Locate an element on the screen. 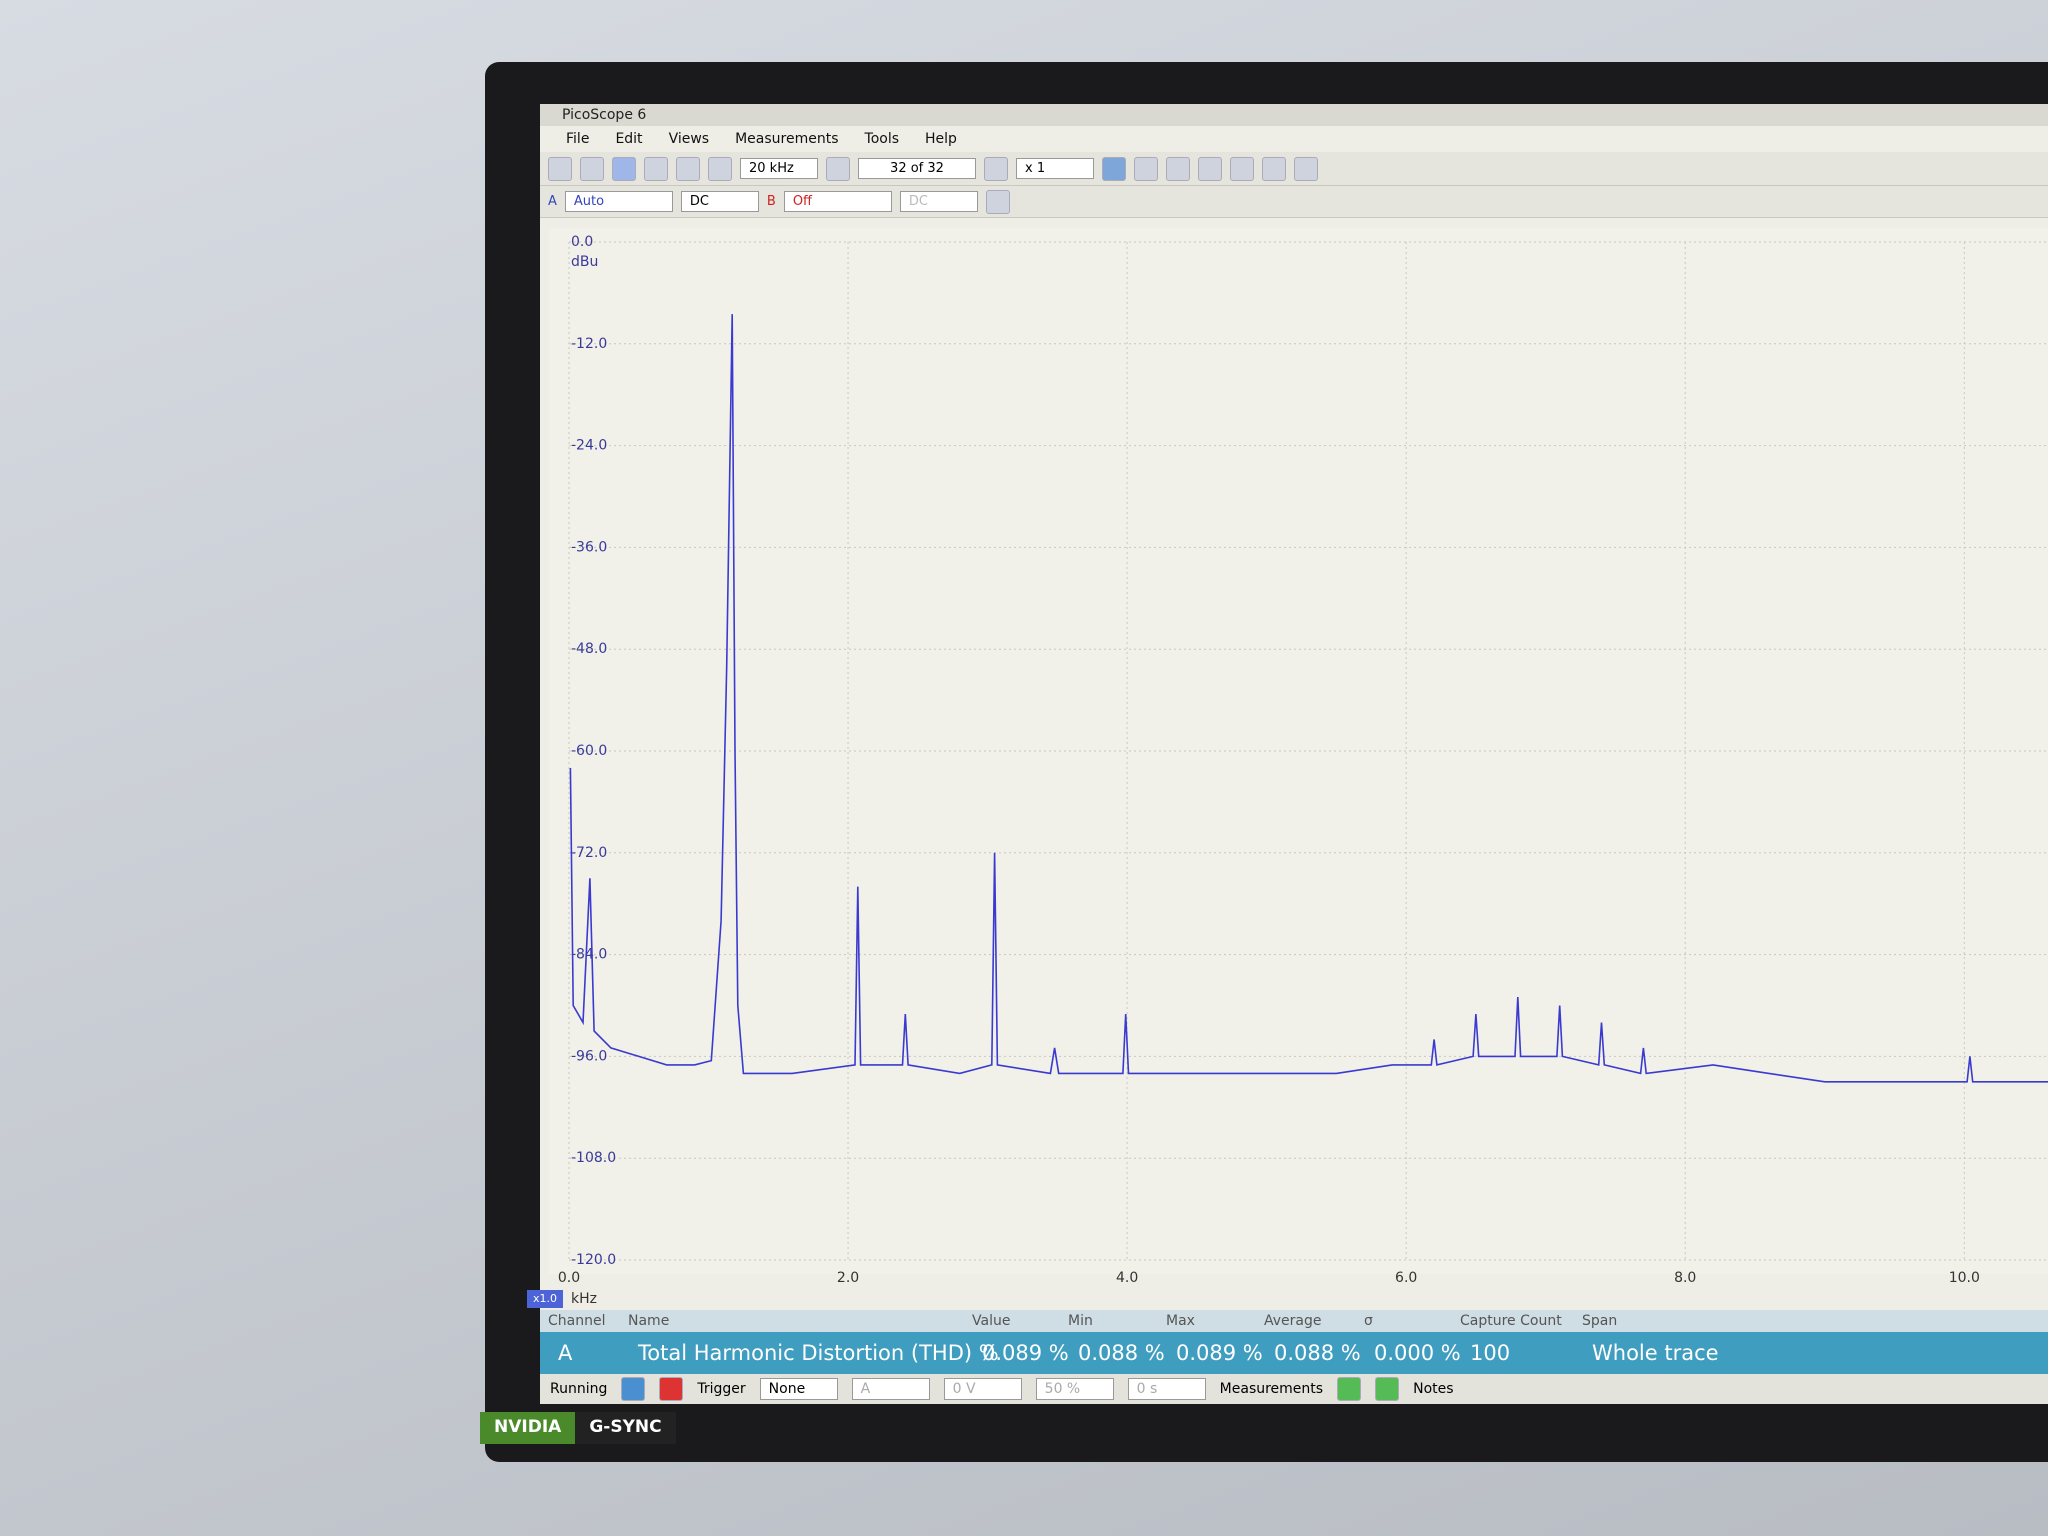 The image size is (2048, 1536). x-tick-label: 10.0 is located at coordinates (1964, 1278).